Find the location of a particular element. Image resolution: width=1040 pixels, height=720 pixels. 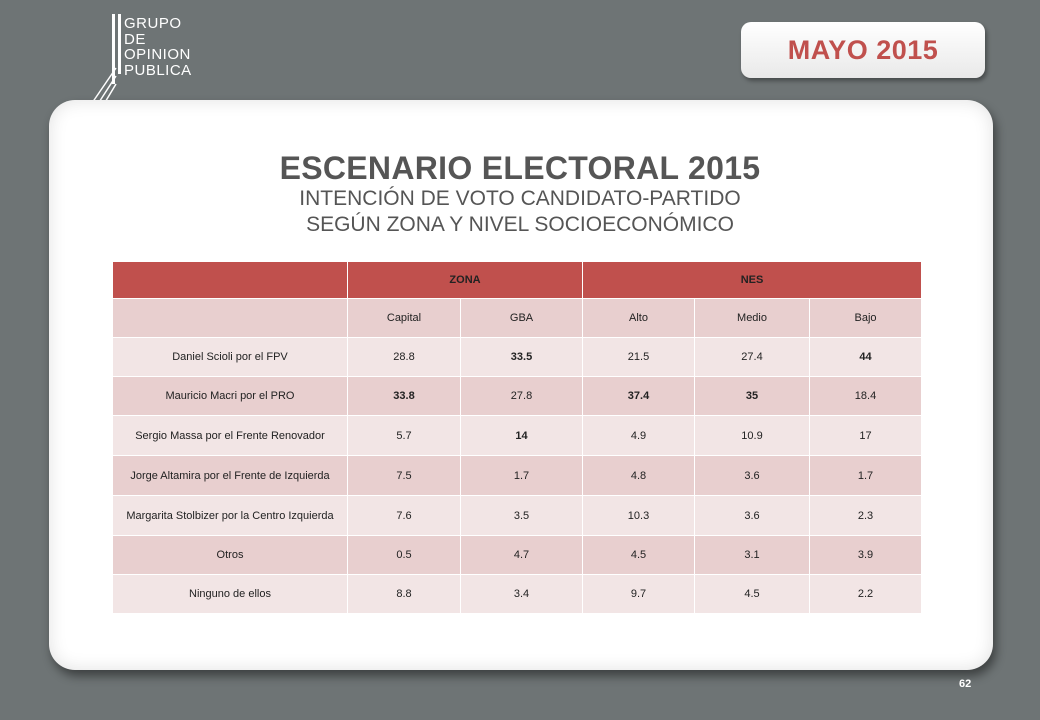

table-cell: 10.3 is located at coordinates (639, 515).